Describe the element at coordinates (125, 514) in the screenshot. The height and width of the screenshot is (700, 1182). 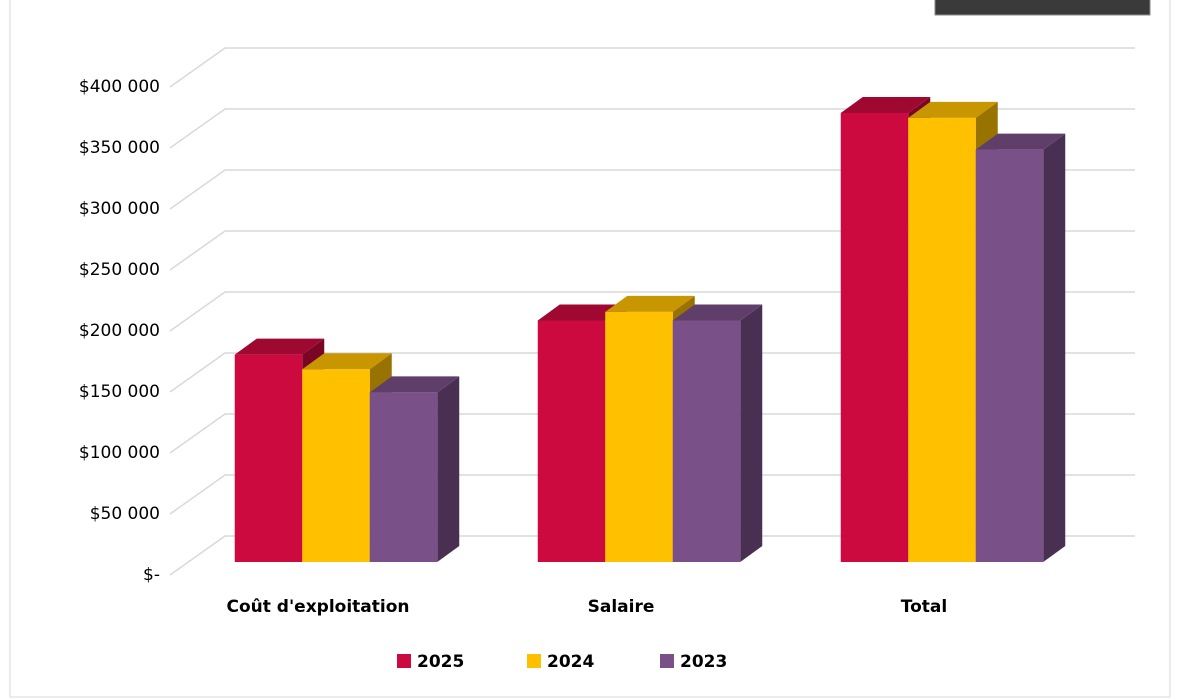
I see `y-tick-label: $50 000` at that location.